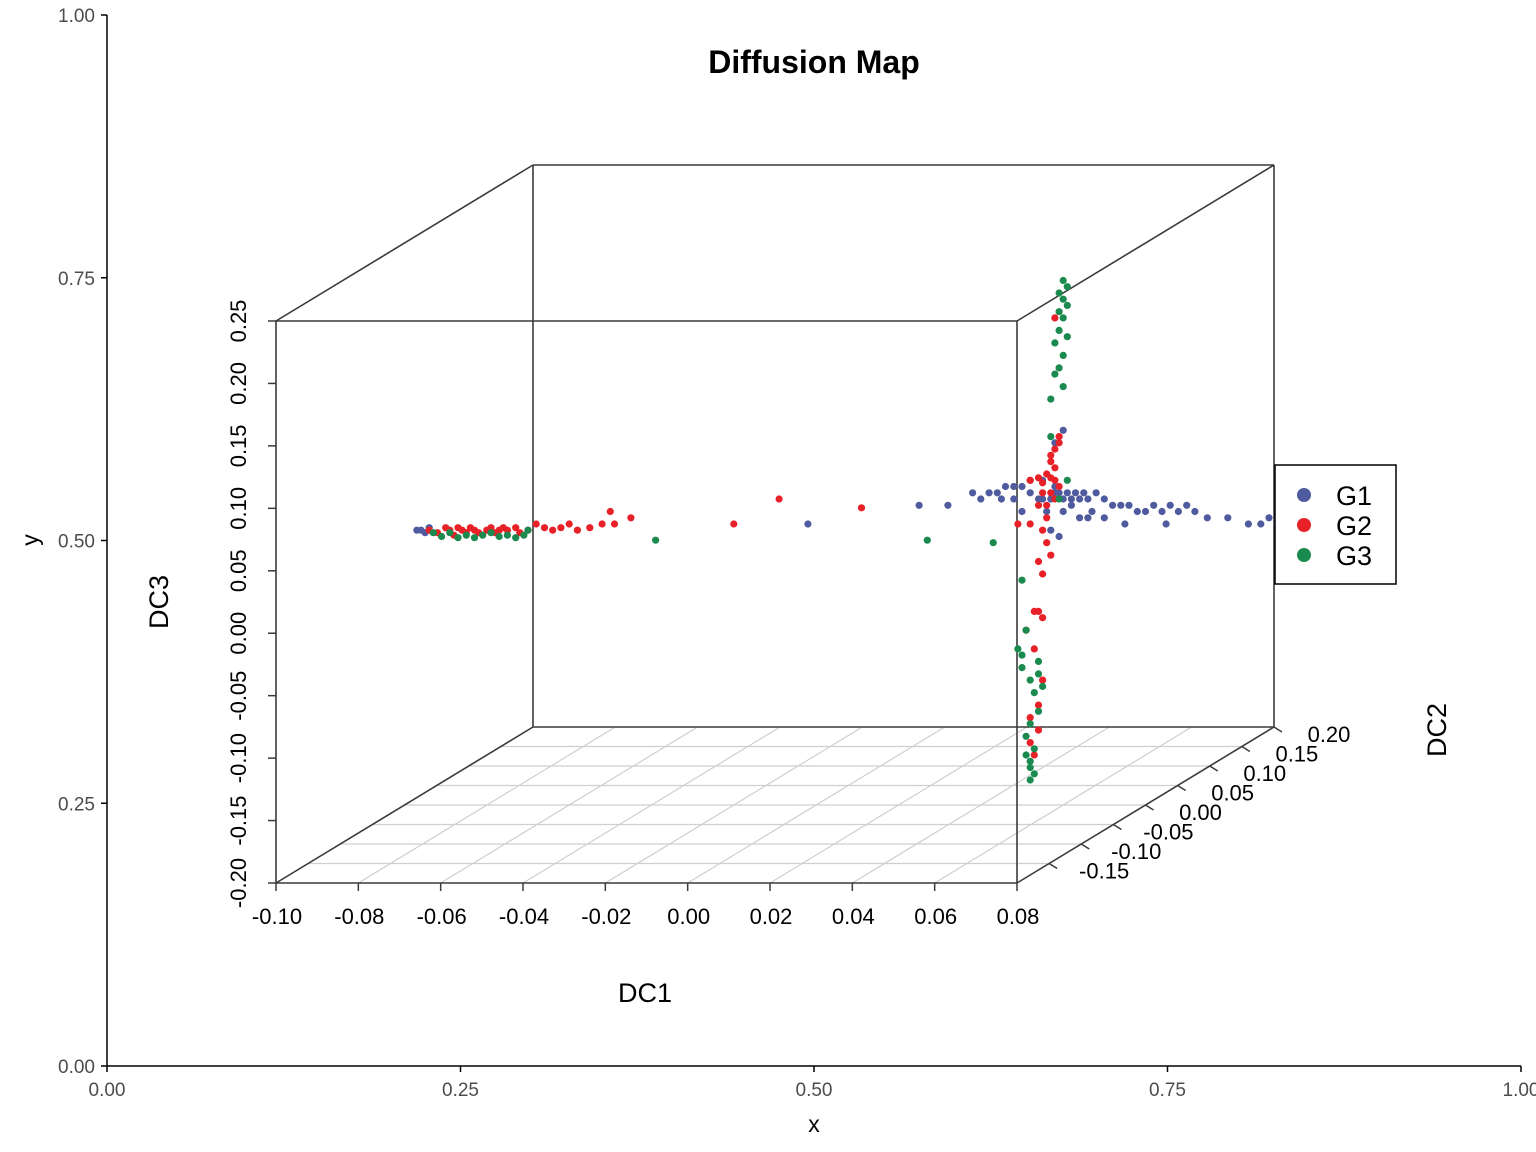 This screenshot has height=1152, width=1536. What do you see at coordinates (1304, 525) in the screenshot?
I see `legend-swatch-g2` at bounding box center [1304, 525].